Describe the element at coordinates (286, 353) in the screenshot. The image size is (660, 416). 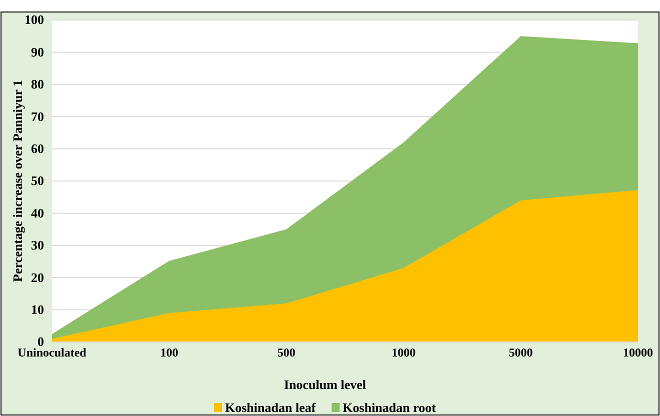
I see `x-tick-label: 500` at that location.